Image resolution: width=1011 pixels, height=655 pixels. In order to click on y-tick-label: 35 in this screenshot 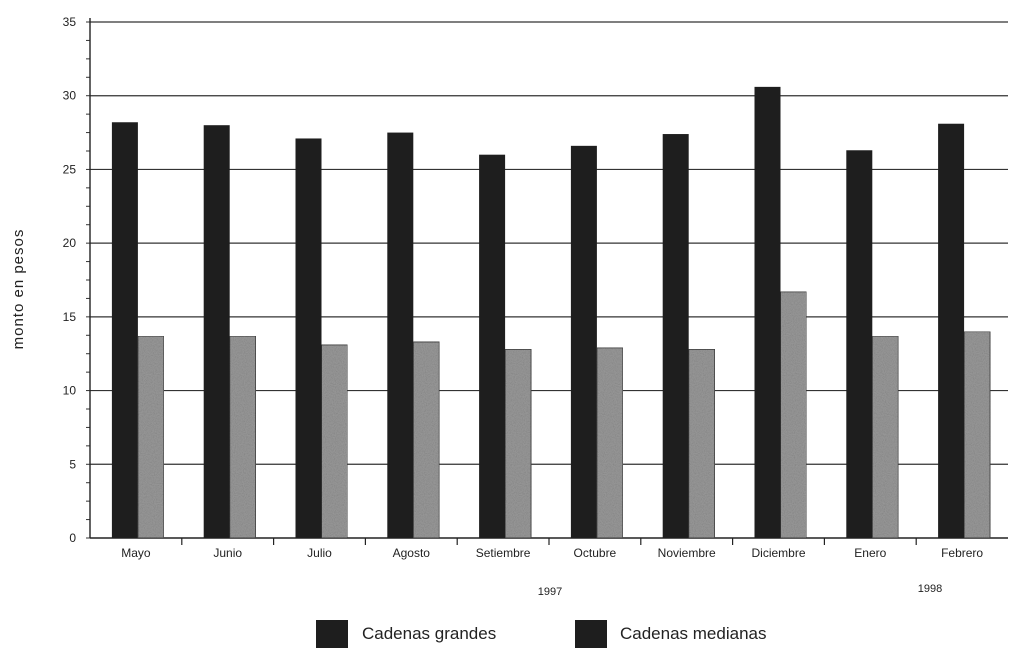, I will do `click(70, 22)`.